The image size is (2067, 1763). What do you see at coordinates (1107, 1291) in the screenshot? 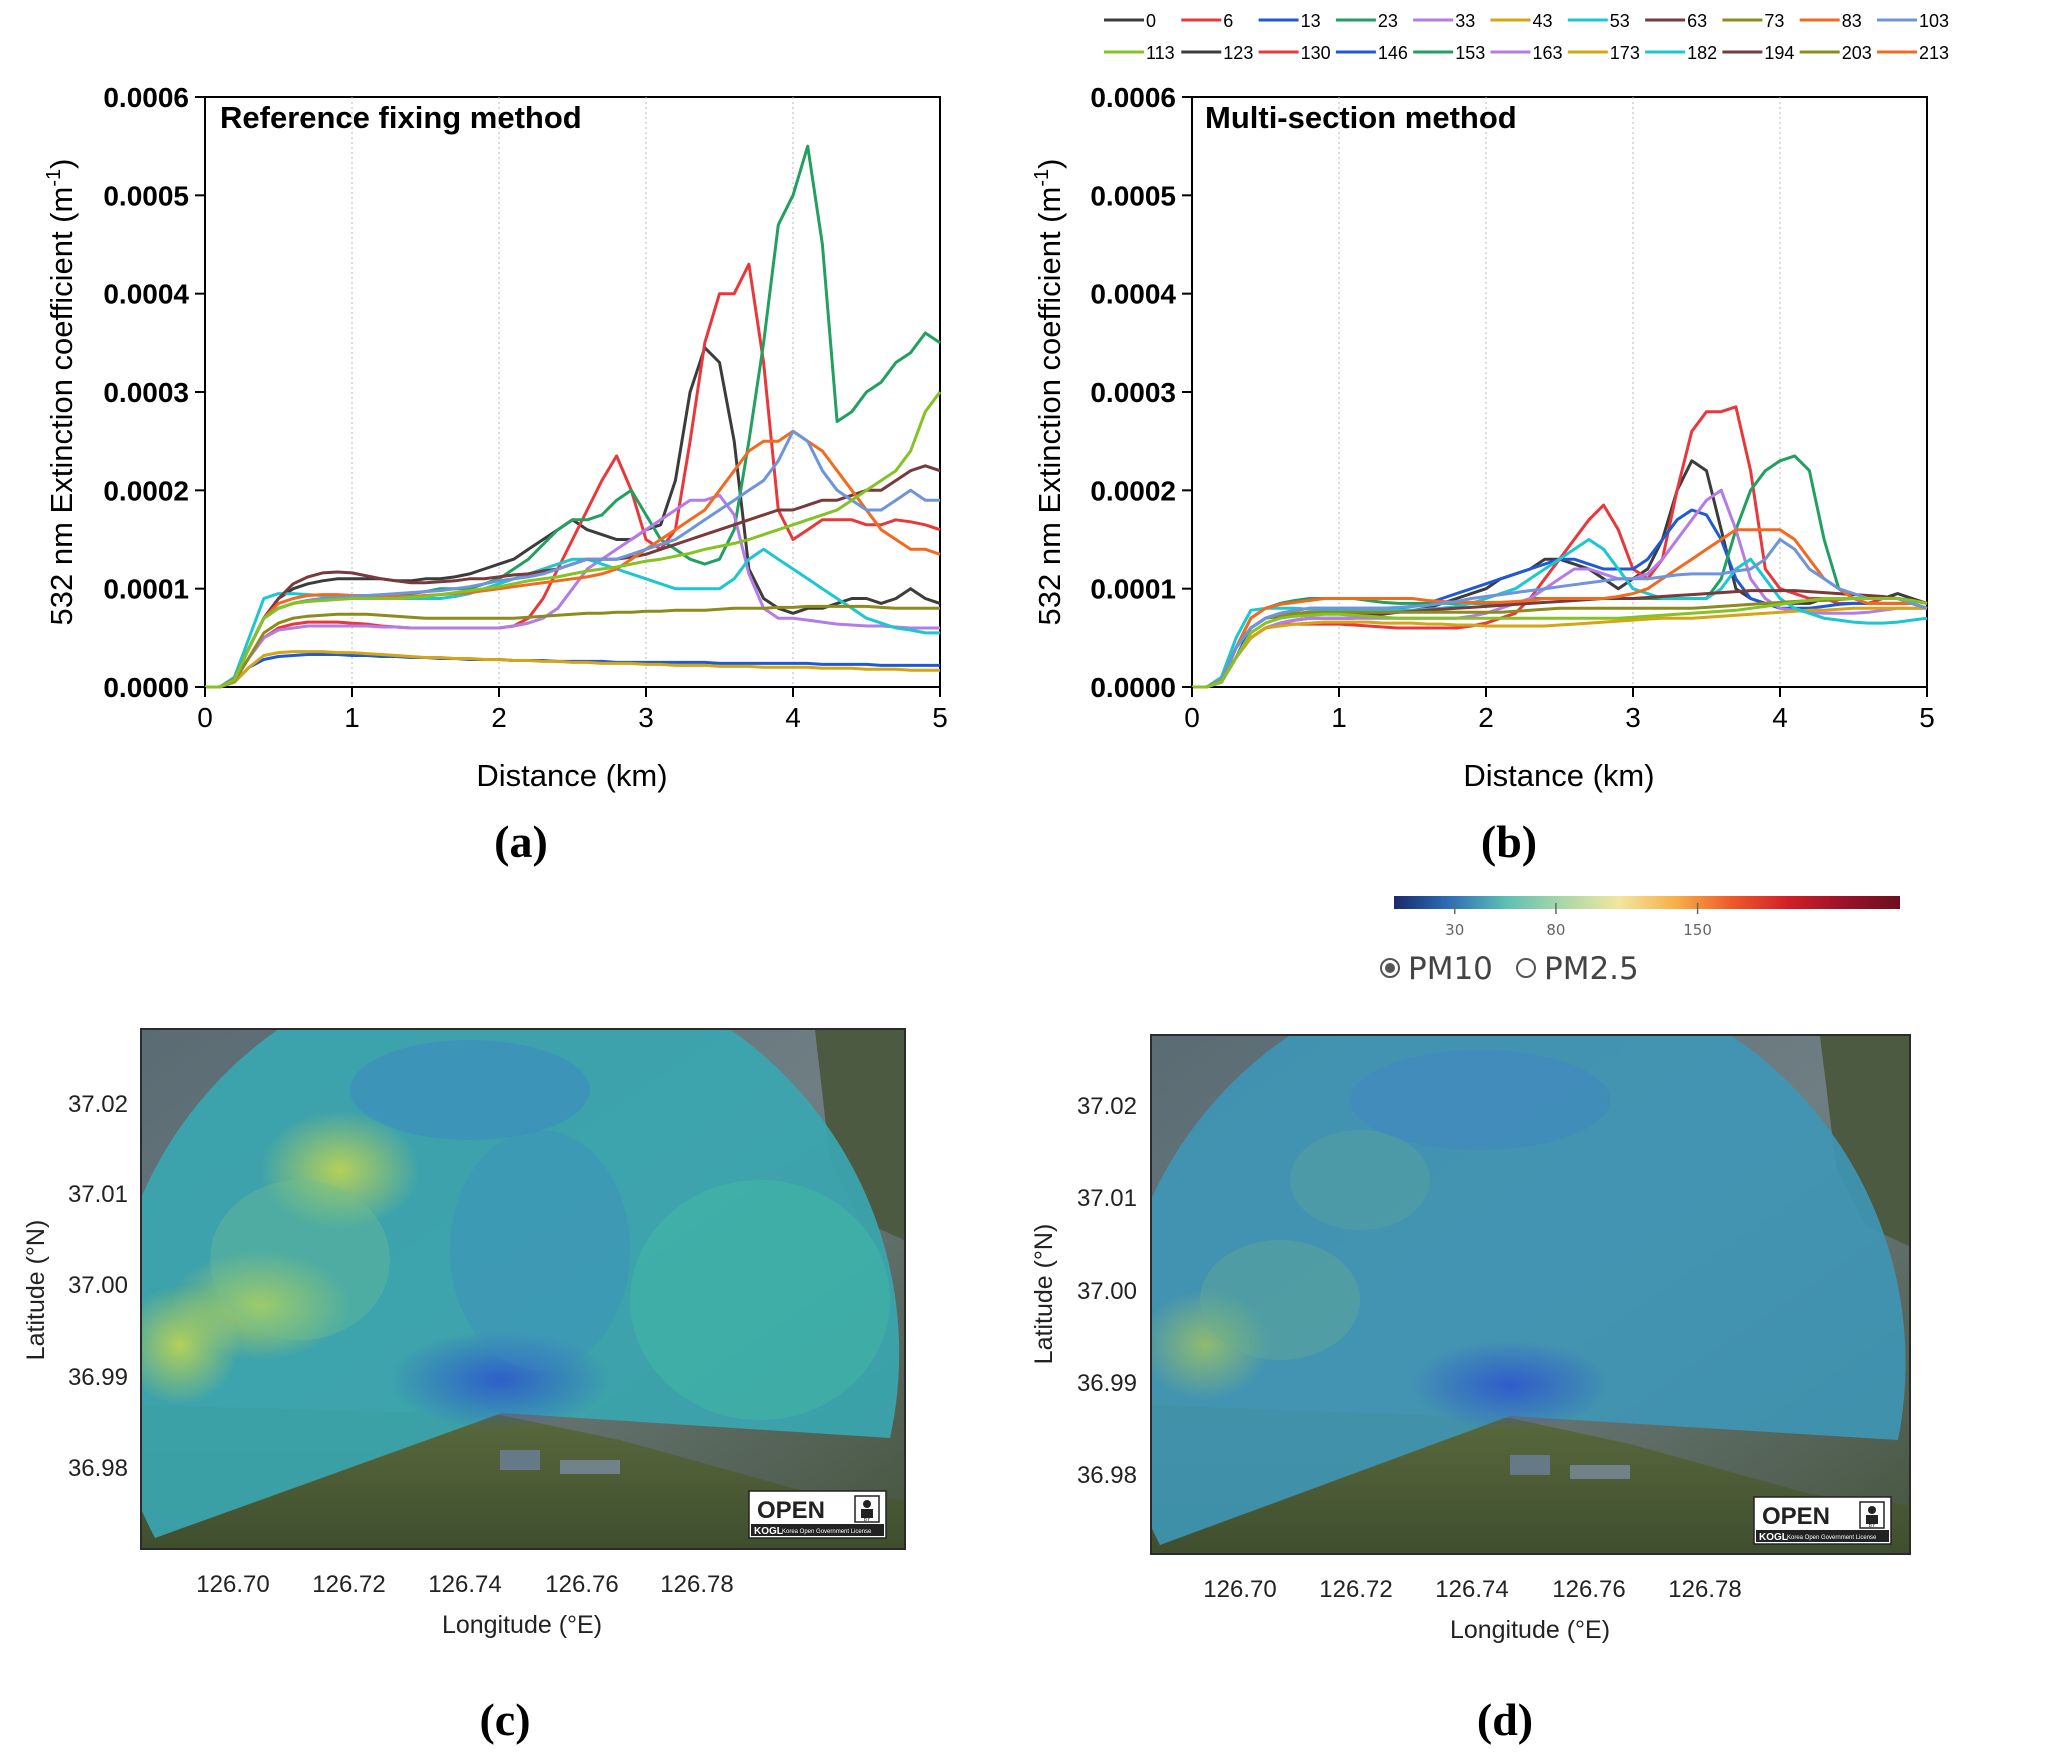
I see `map-y-tick-d-37.00: 37.00` at bounding box center [1107, 1291].